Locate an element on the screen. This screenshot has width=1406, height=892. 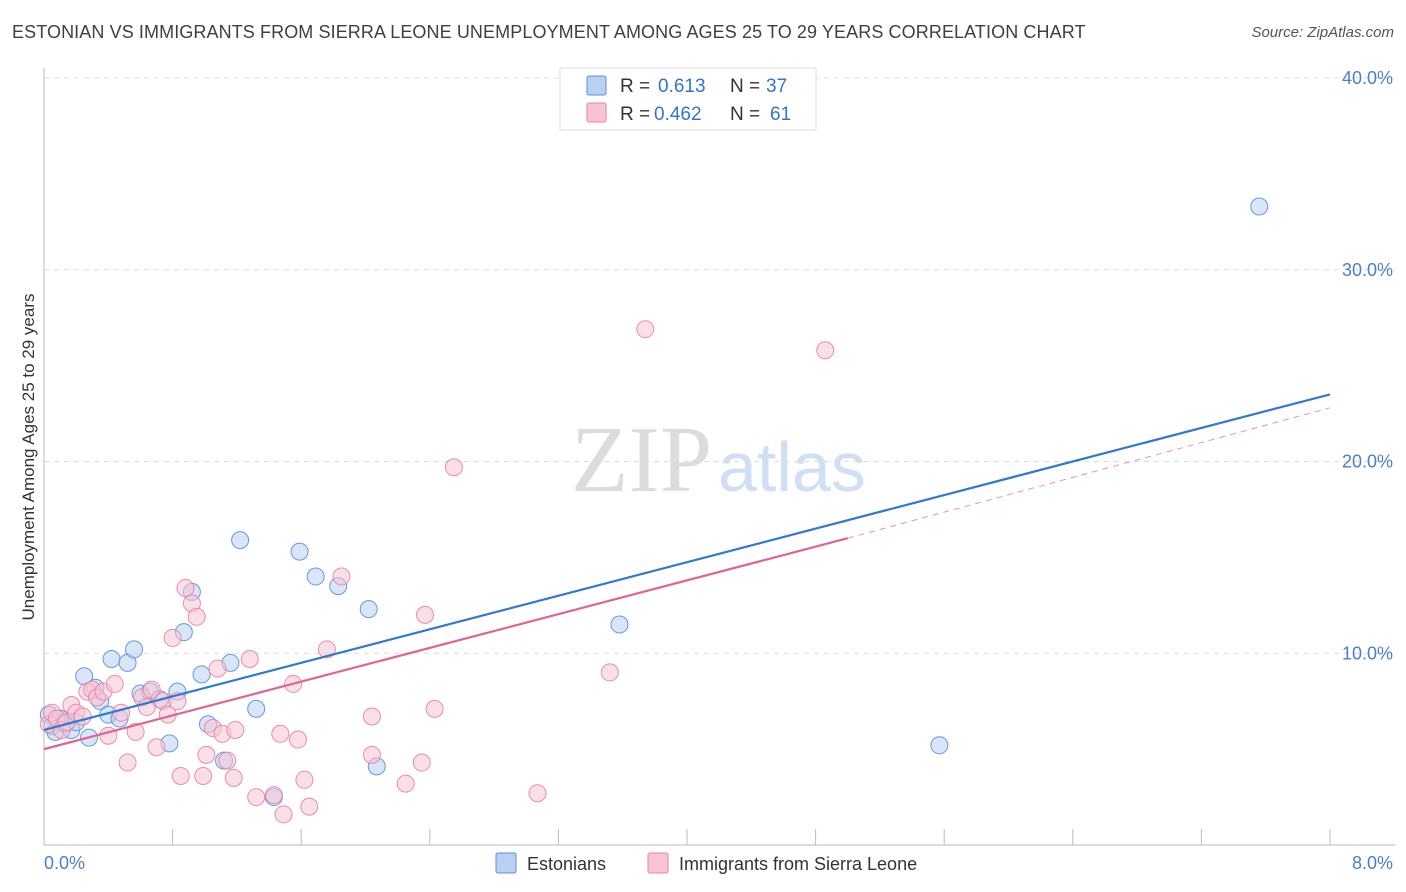
trend-line-extension-sierra-leone is located at coordinates (1089, 473).